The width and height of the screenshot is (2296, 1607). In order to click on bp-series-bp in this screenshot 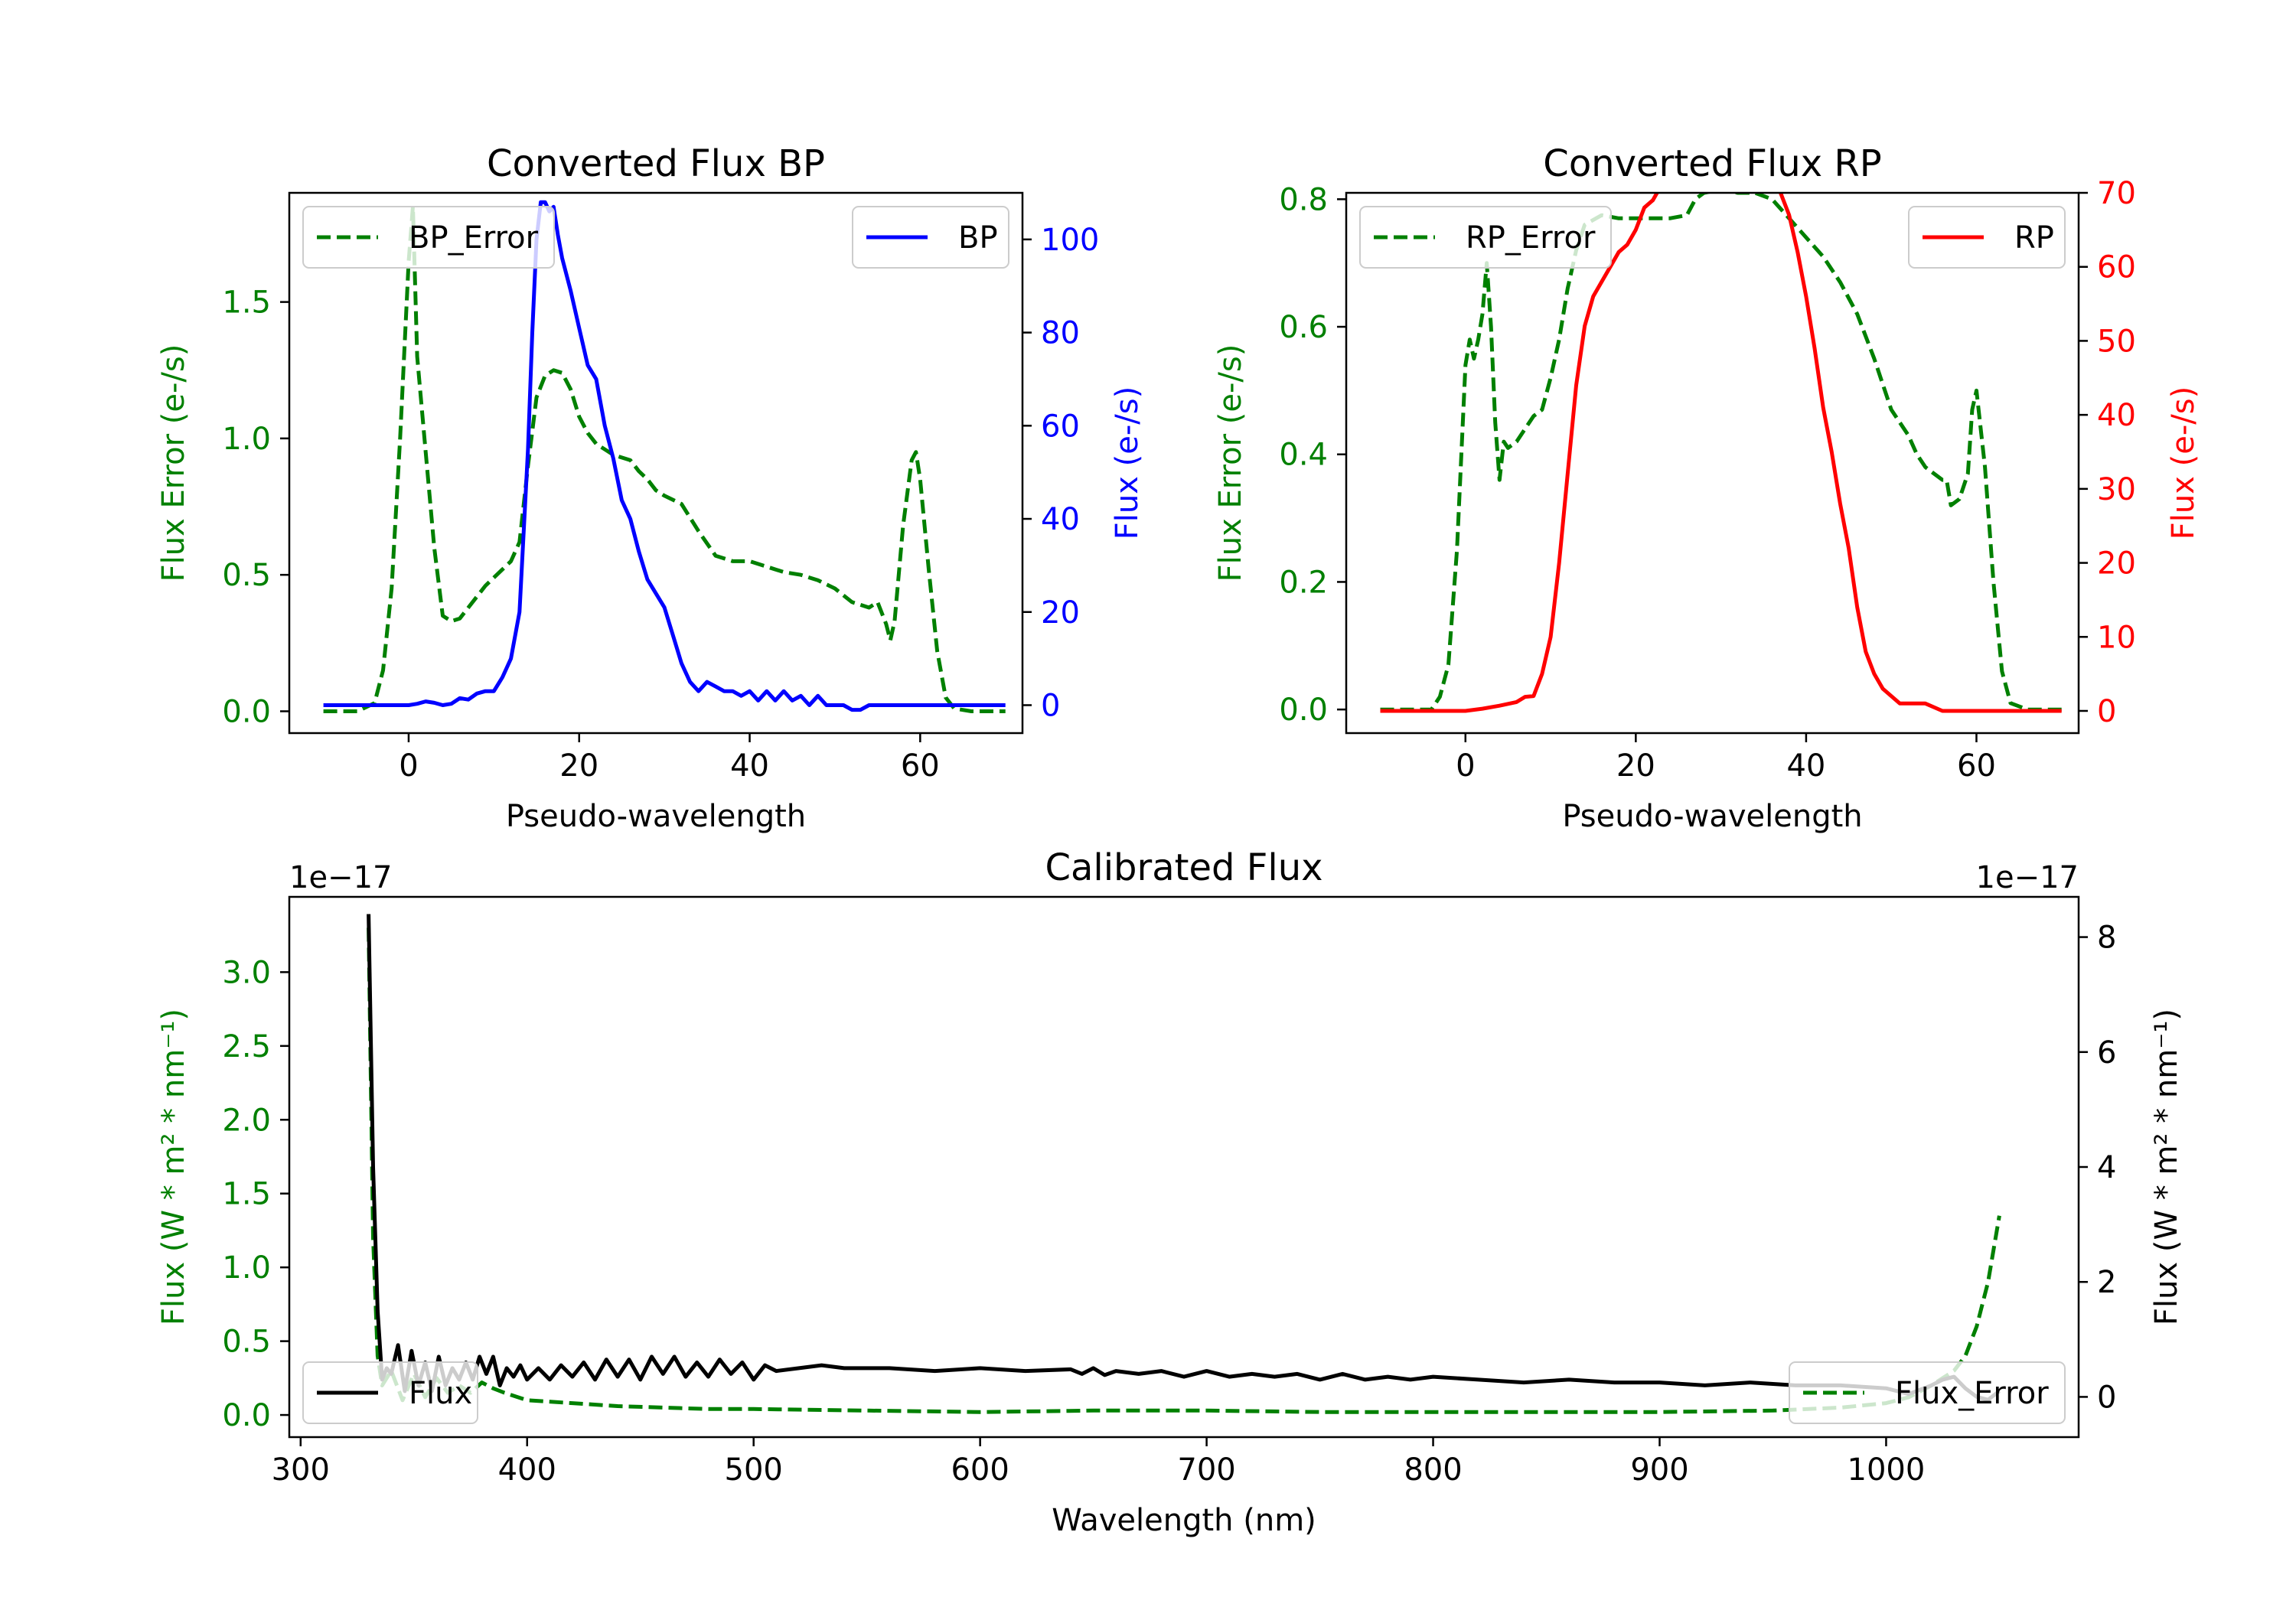, I will do `click(664, 456)`.